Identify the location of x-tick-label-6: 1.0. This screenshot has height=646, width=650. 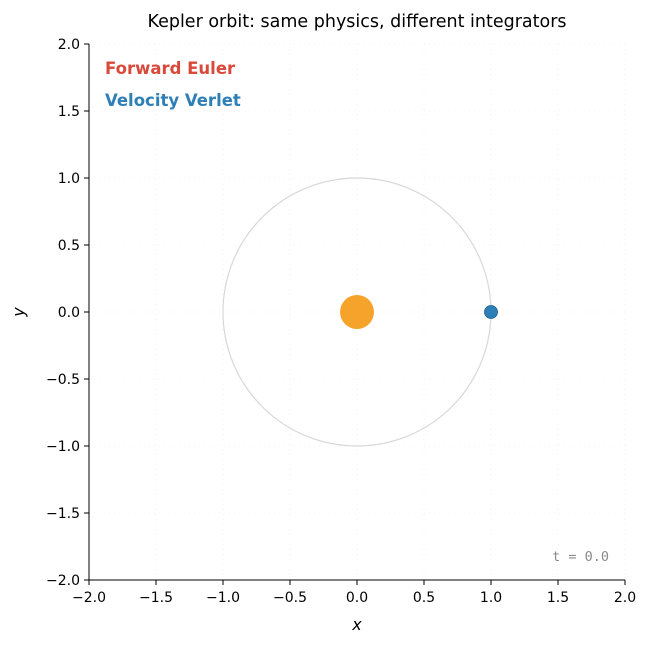
(491, 598).